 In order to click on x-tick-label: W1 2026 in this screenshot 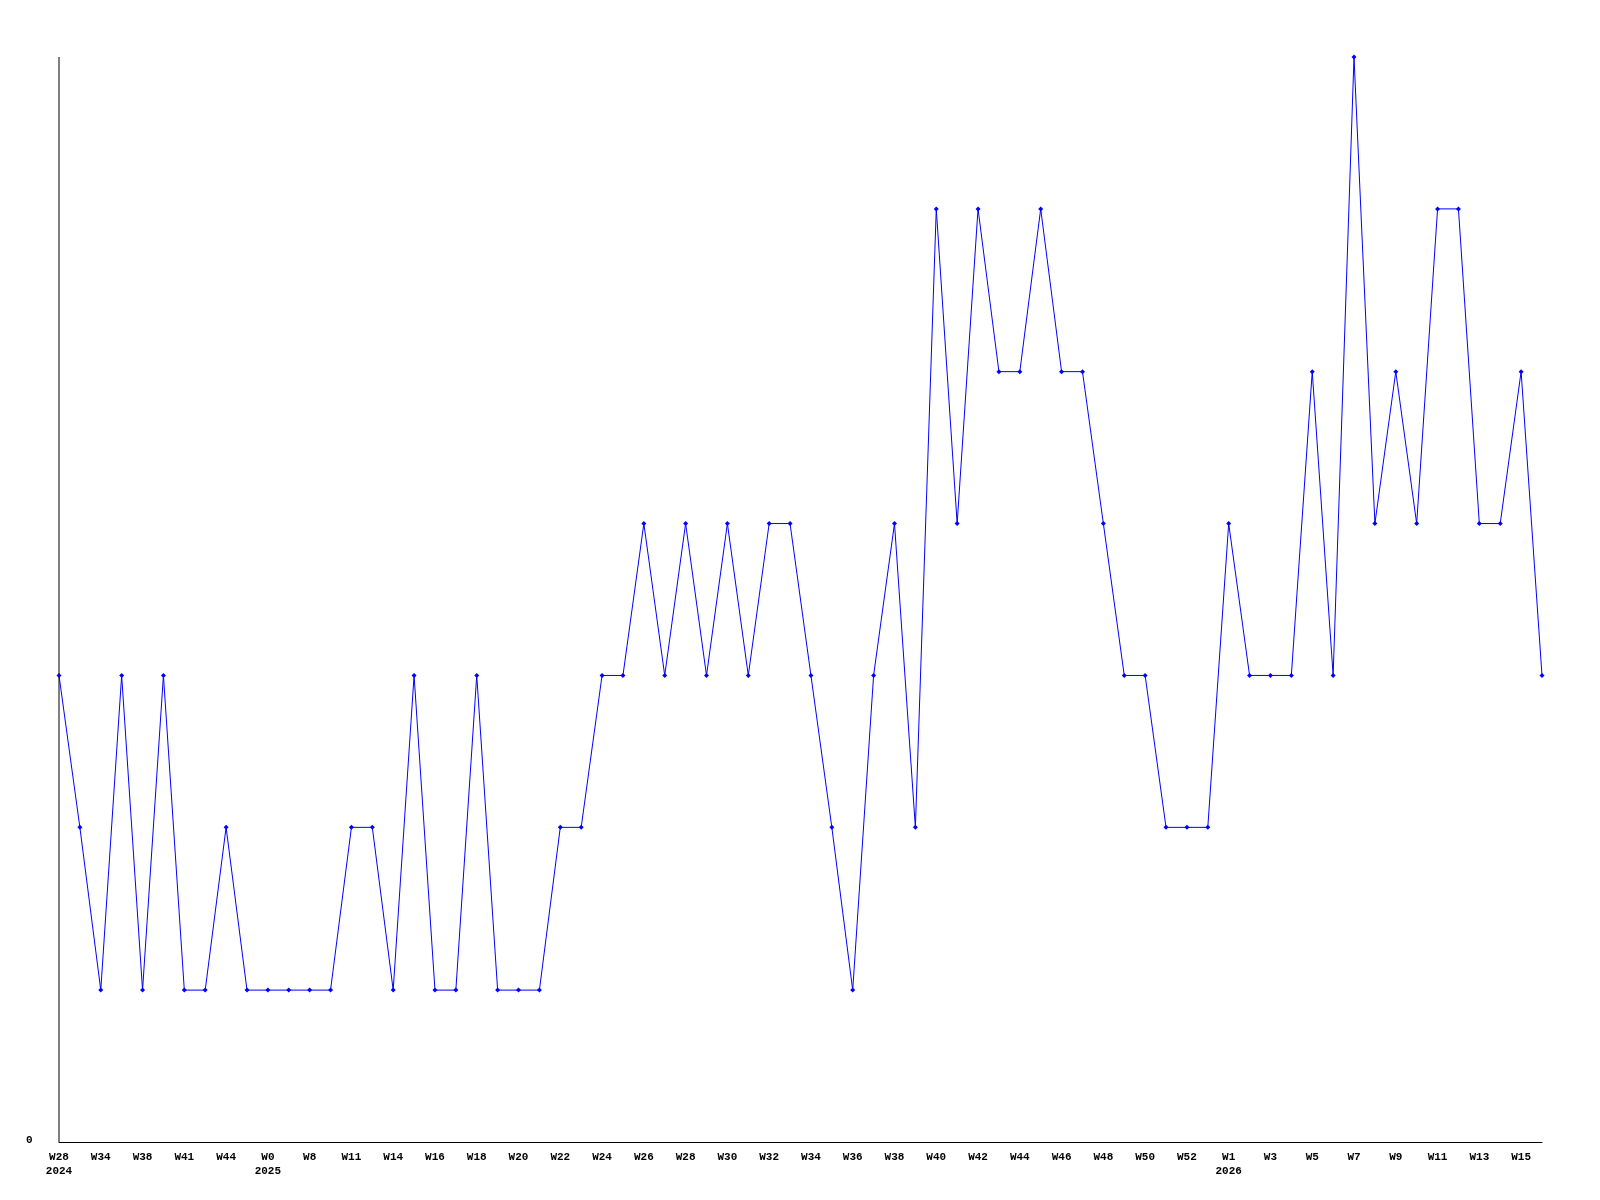, I will do `click(1228, 1164)`.